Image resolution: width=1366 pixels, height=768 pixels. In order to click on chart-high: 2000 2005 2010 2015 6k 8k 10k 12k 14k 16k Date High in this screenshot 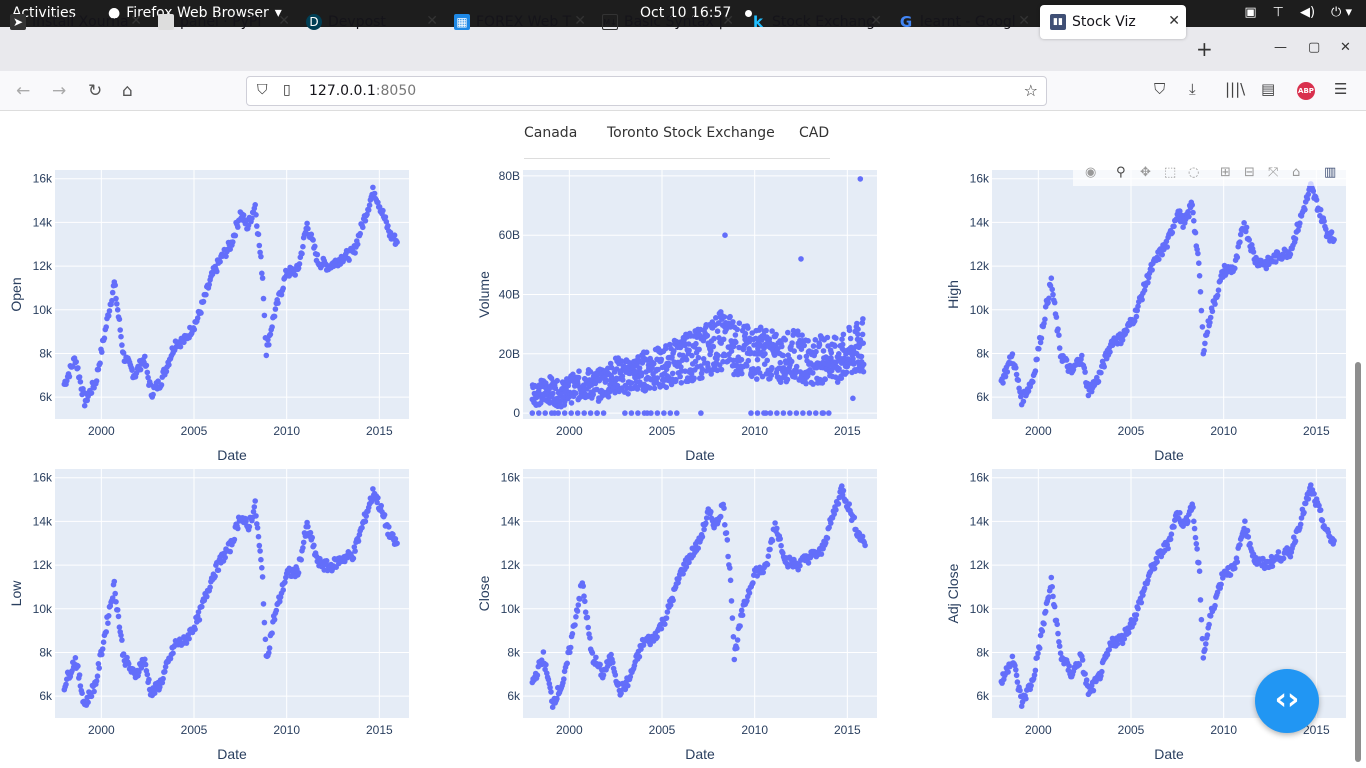, I will do `click(1147, 319)`.